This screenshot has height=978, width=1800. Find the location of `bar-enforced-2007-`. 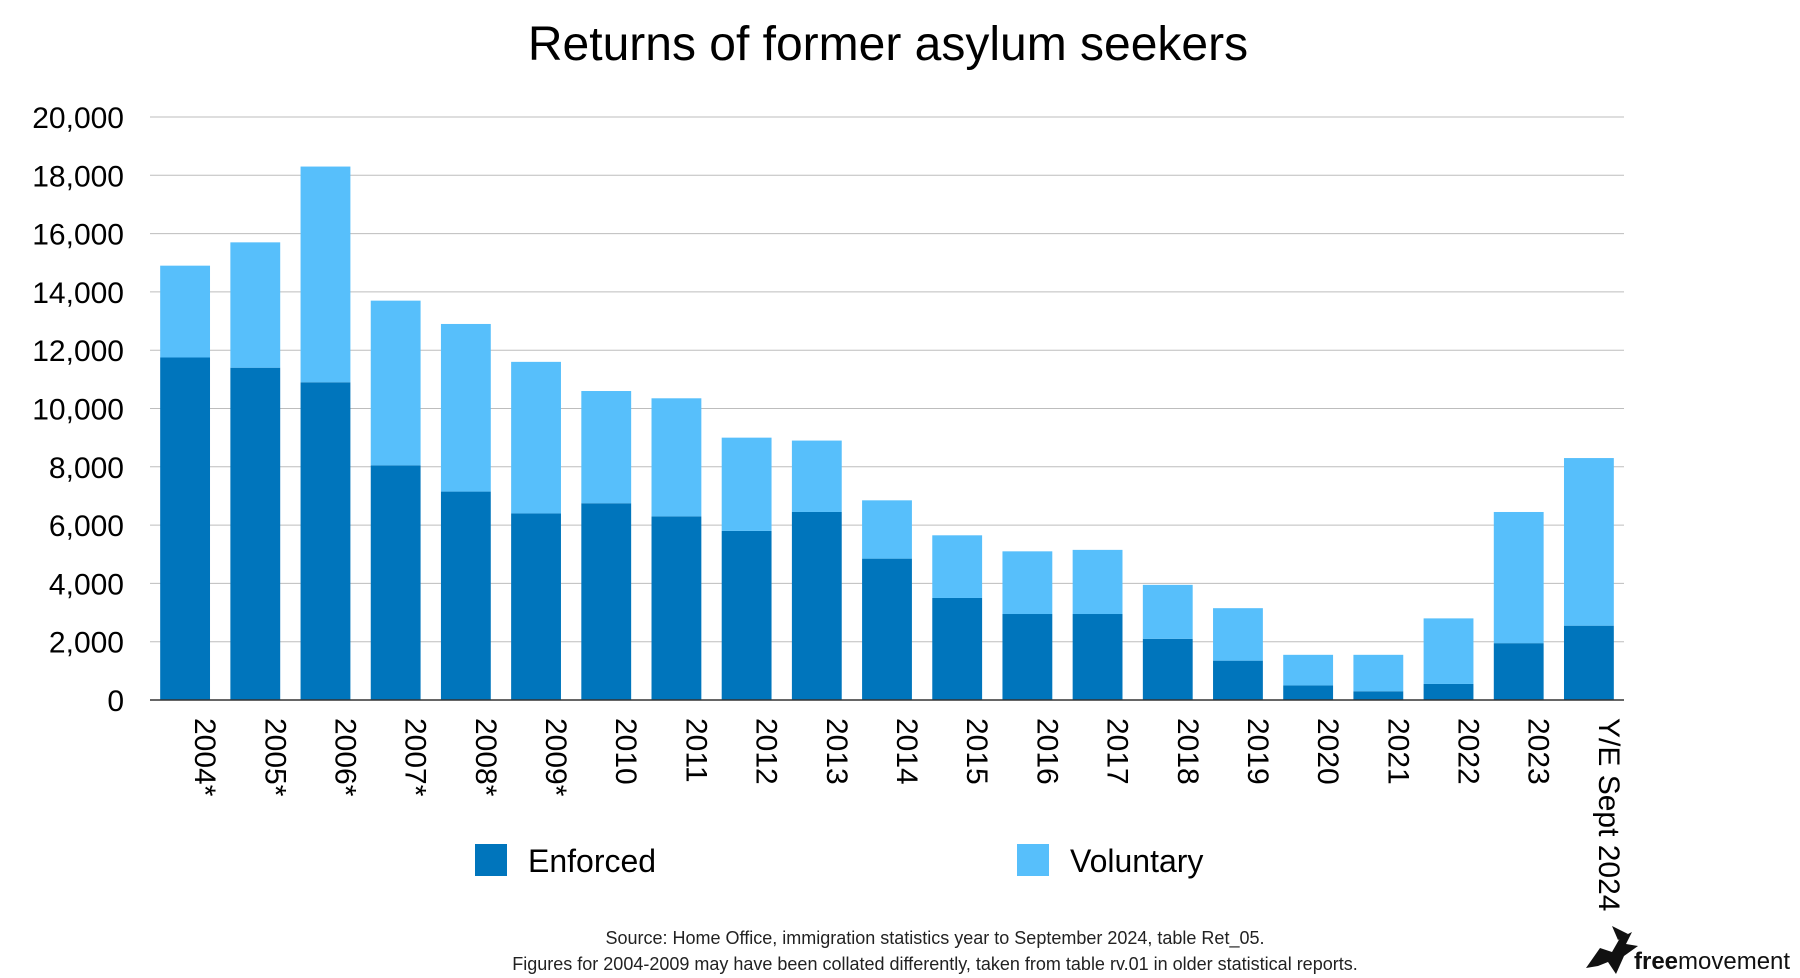

bar-enforced-2007- is located at coordinates (395, 582).